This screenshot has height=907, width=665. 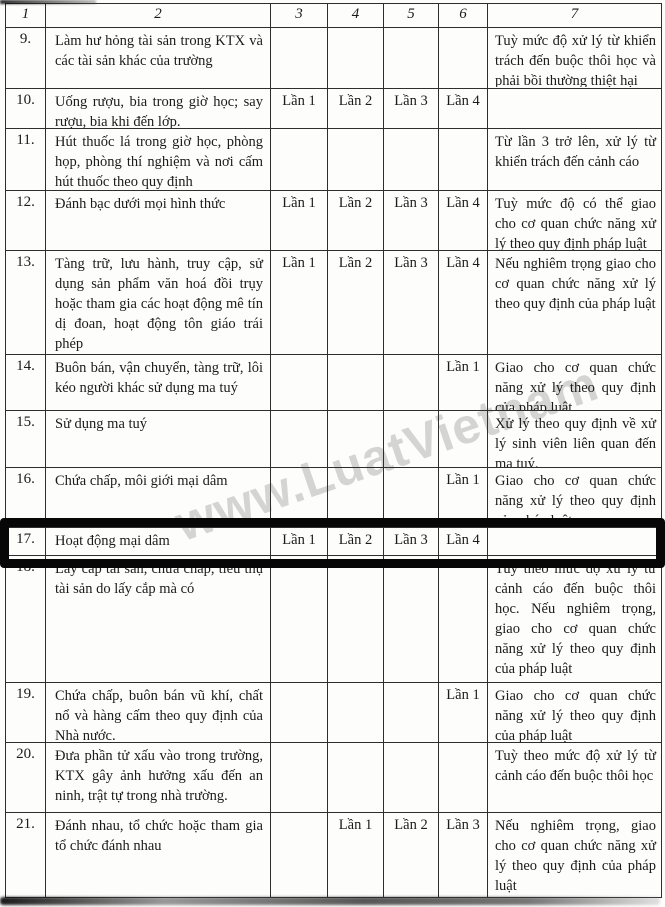 What do you see at coordinates (574, 15) in the screenshot?
I see `col-header-7: 7` at bounding box center [574, 15].